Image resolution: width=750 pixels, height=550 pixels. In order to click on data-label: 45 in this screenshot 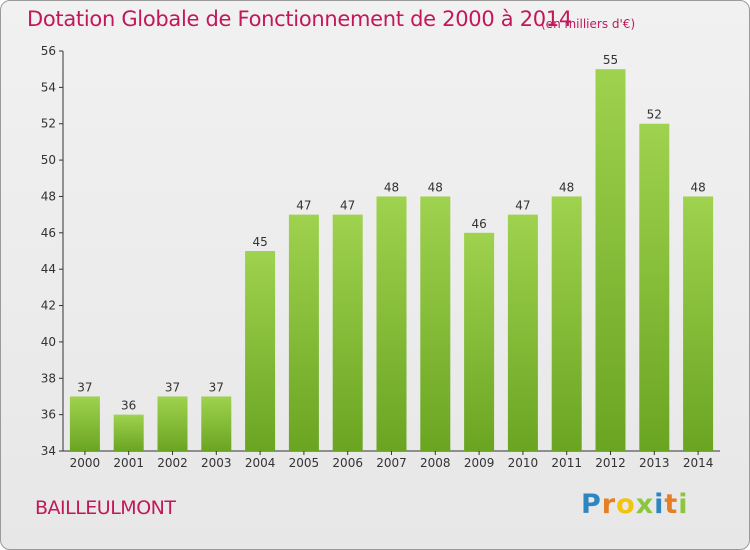, I will do `click(259, 242)`.